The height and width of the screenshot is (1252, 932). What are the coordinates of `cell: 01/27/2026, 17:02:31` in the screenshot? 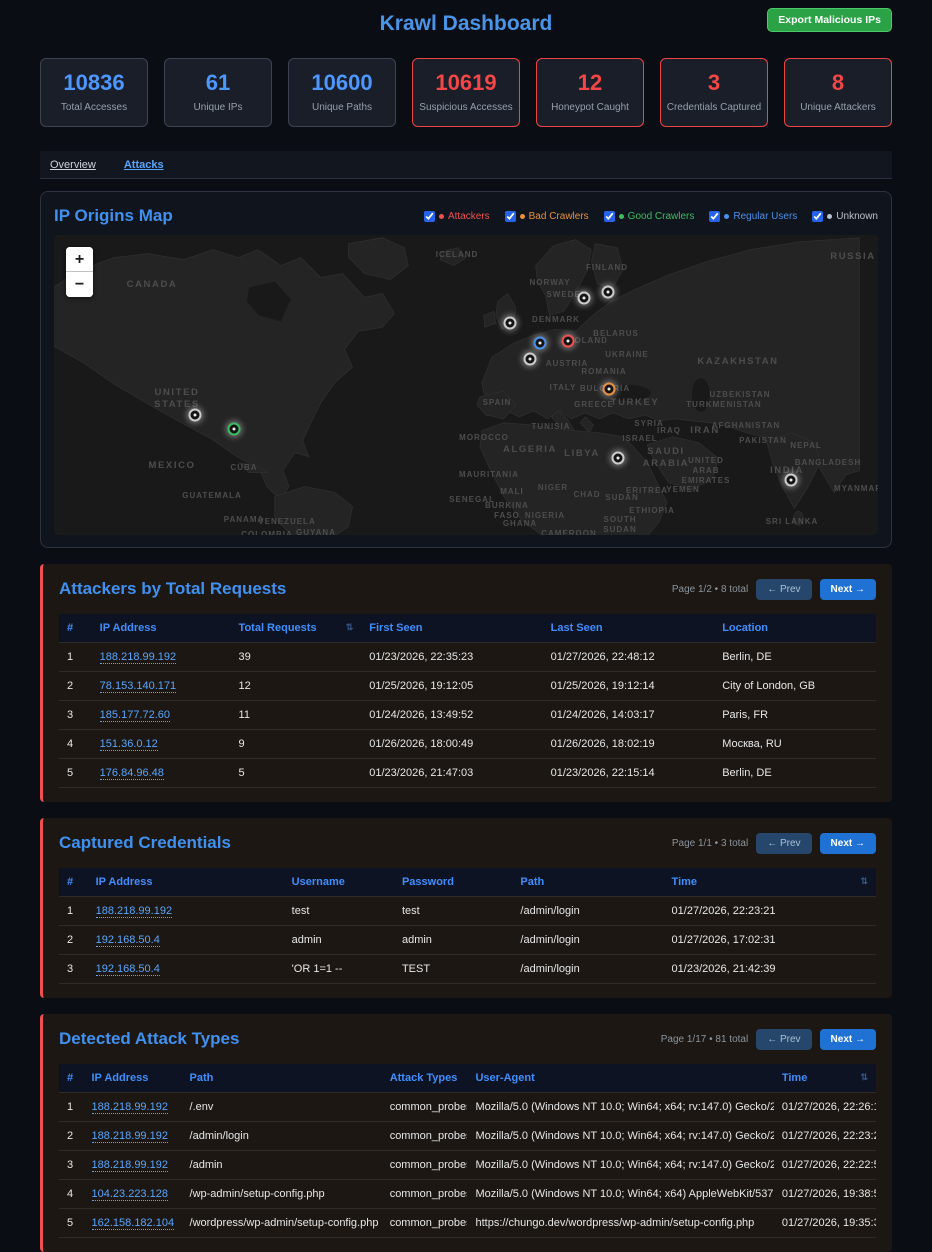 It's located at (769, 940).